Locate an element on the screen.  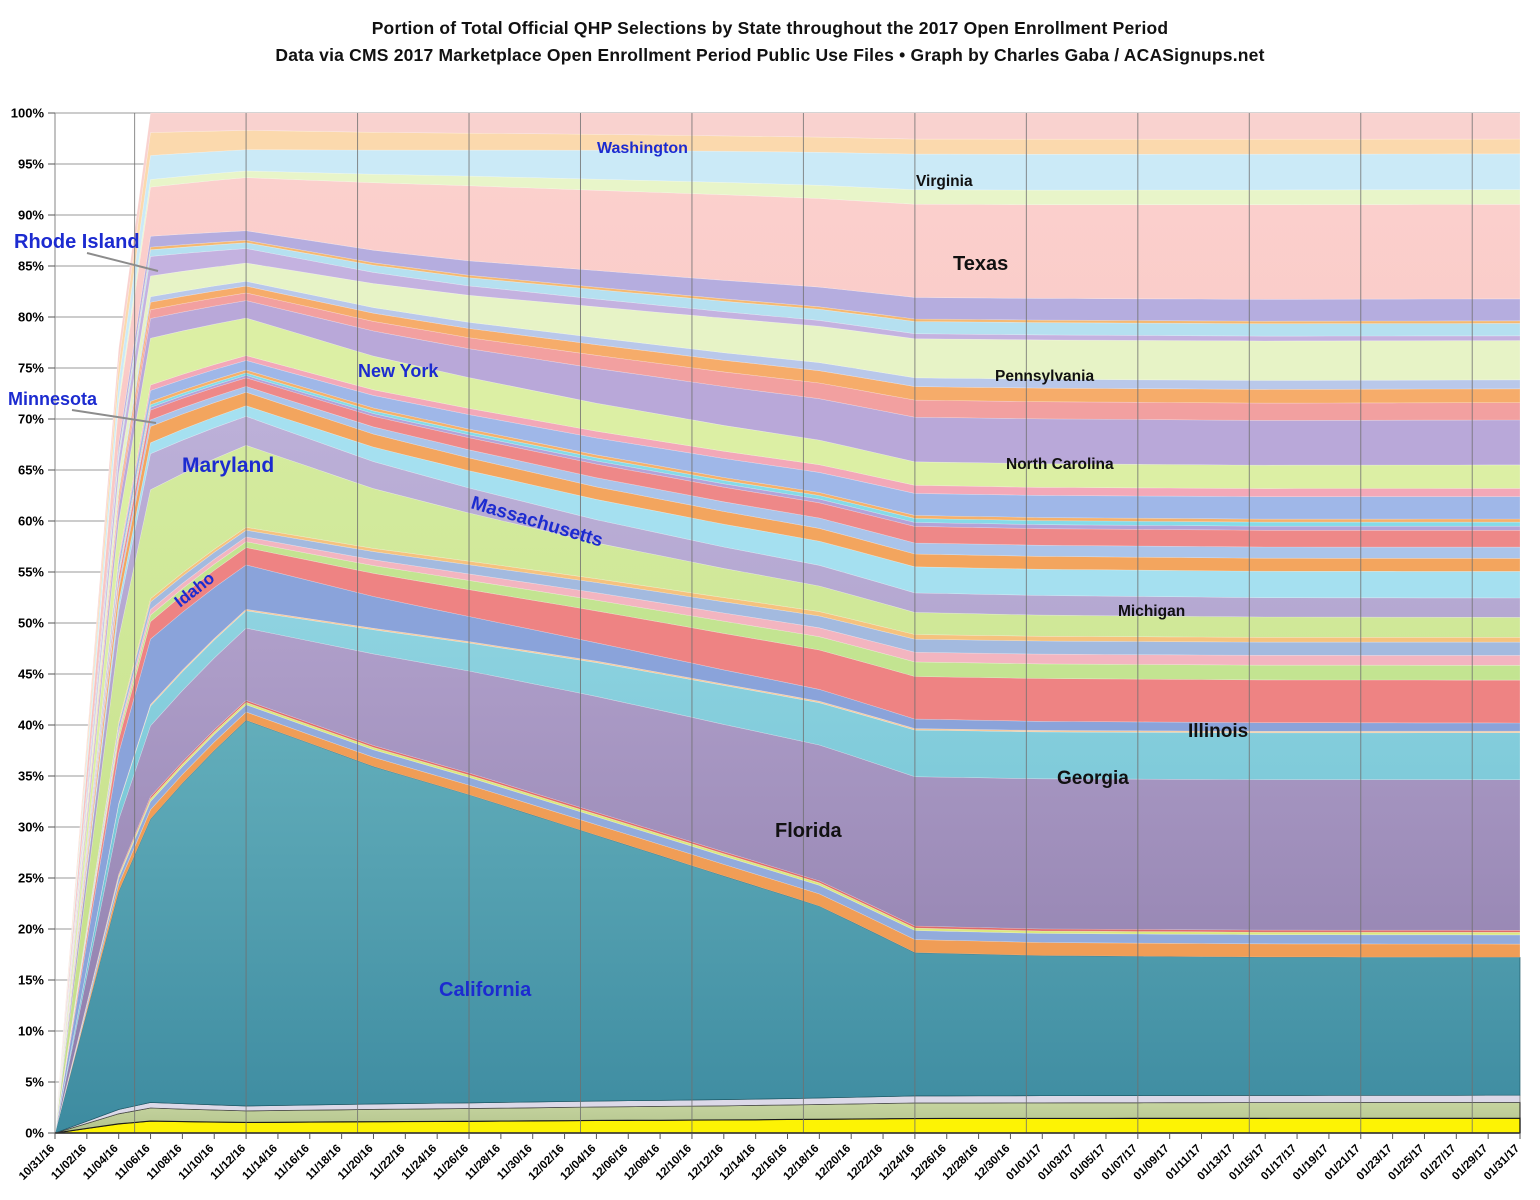
y-tick-label: 10% is located at coordinates (31, 1031).